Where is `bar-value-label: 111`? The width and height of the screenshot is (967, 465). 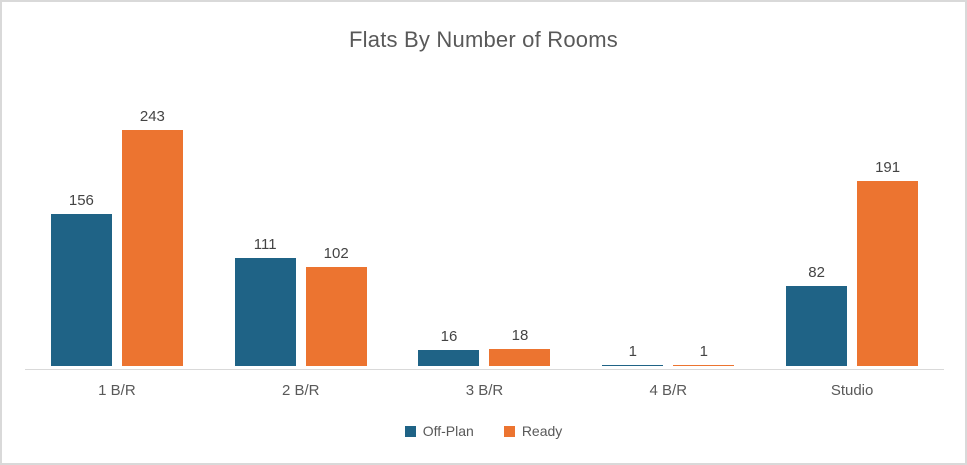 bar-value-label: 111 is located at coordinates (265, 244).